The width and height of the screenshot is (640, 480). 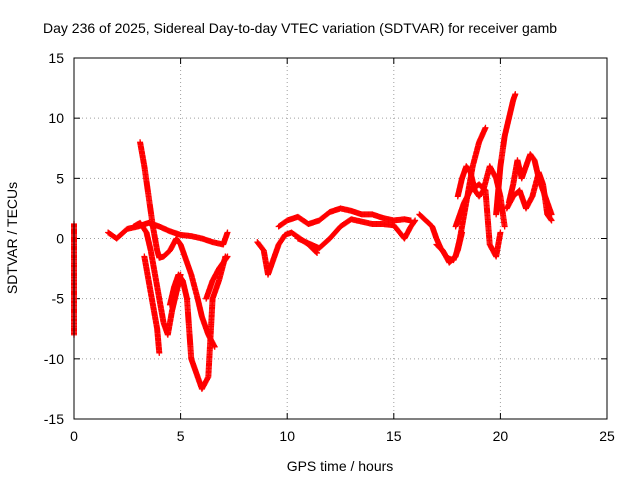 I want to click on y-tick-label: 10, so click(x=56, y=118).